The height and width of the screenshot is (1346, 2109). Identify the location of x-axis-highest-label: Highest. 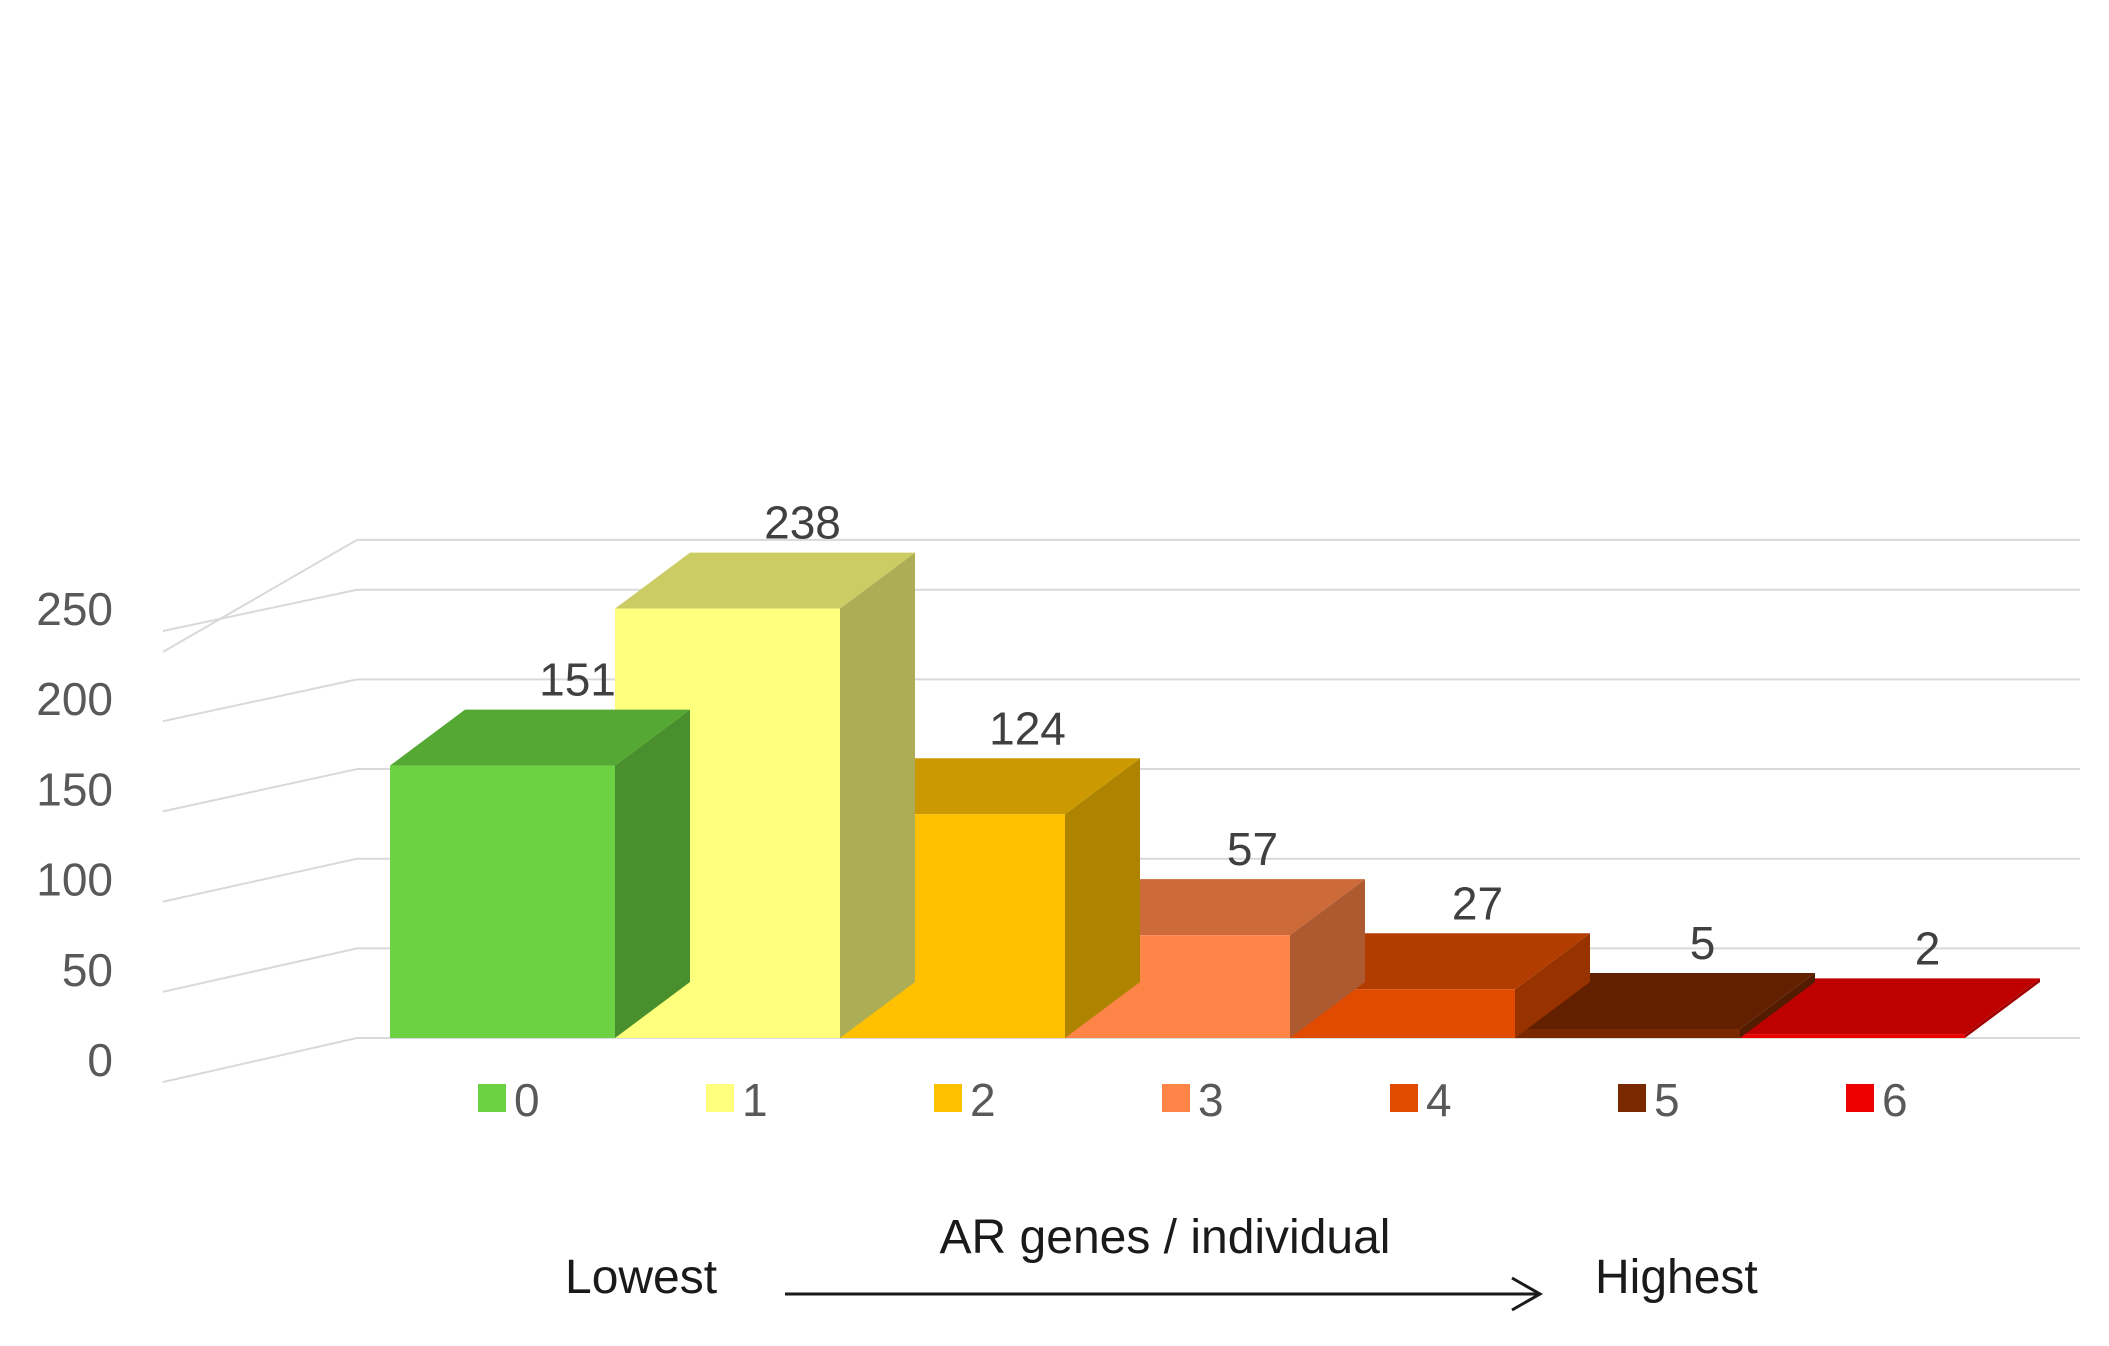
(1676, 1277).